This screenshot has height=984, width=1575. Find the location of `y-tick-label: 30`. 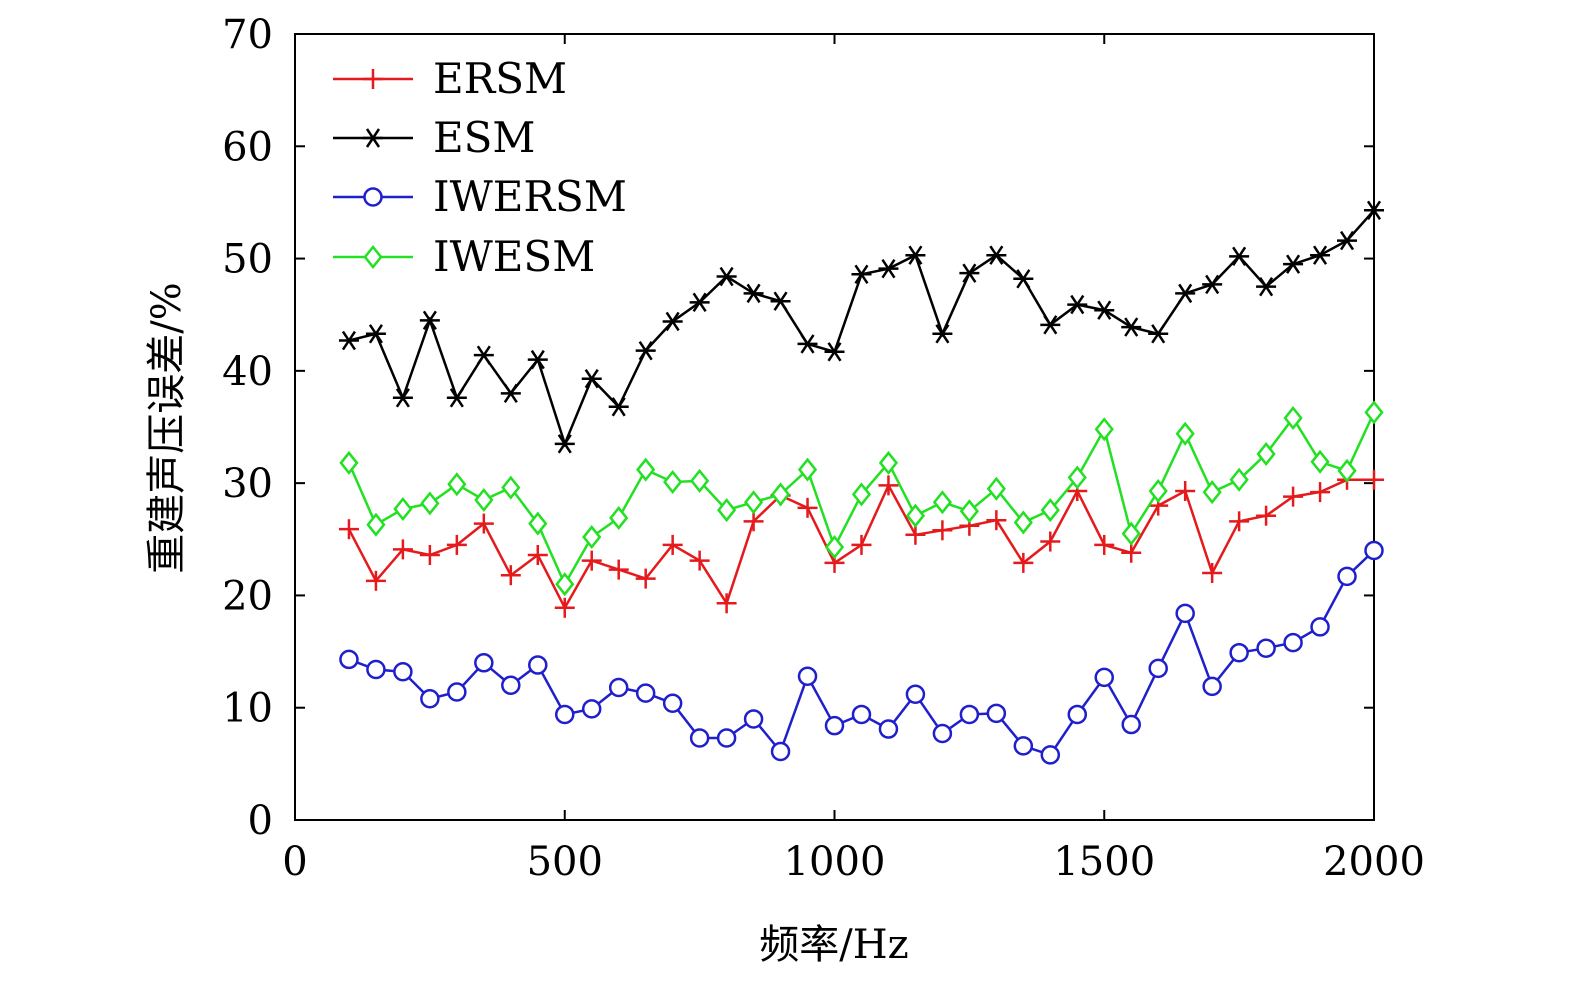

y-tick-label: 30 is located at coordinates (247, 484).